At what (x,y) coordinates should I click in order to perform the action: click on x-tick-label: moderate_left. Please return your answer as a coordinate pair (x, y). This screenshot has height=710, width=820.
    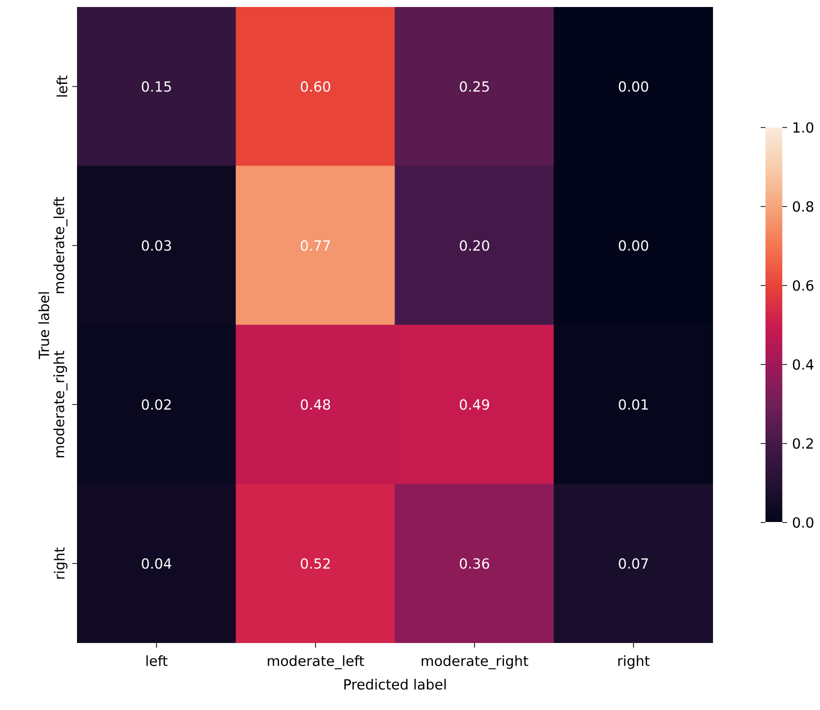
    Looking at the image, I should click on (316, 662).